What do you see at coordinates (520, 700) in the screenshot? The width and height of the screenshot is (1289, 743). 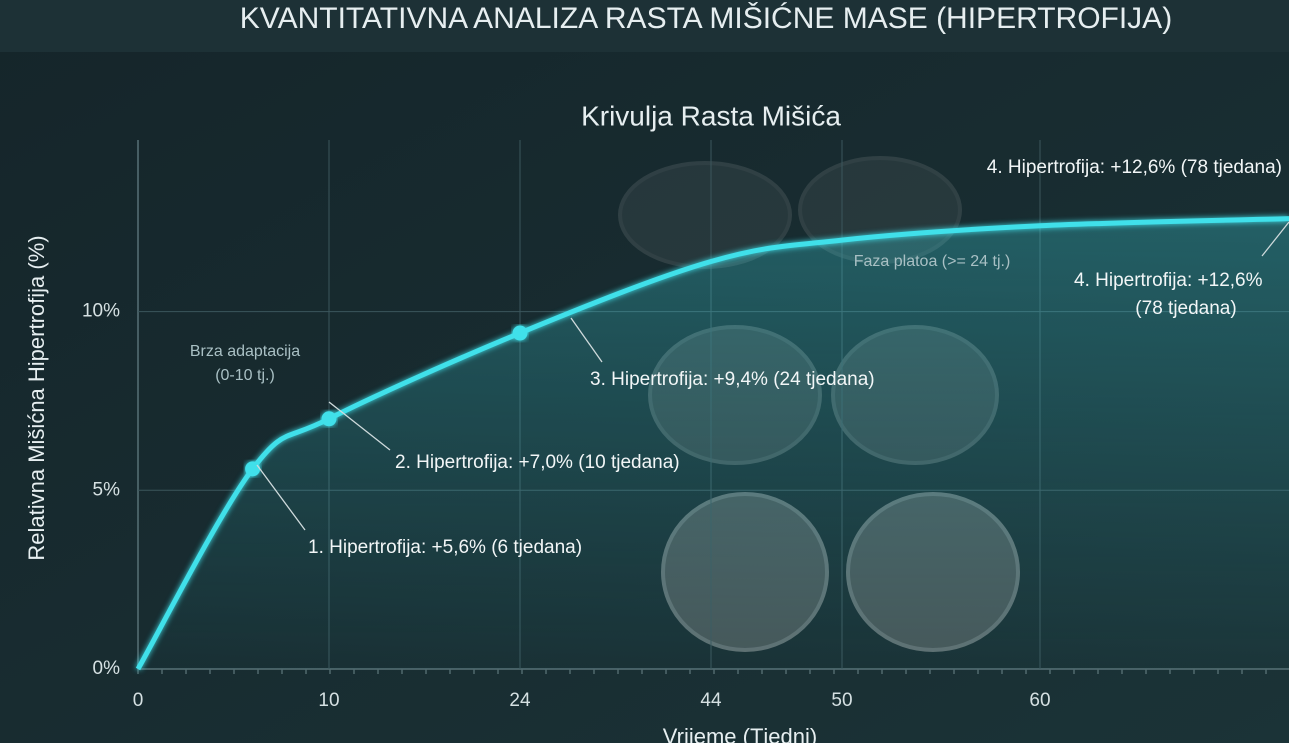 I see `x-tick-label: 24` at bounding box center [520, 700].